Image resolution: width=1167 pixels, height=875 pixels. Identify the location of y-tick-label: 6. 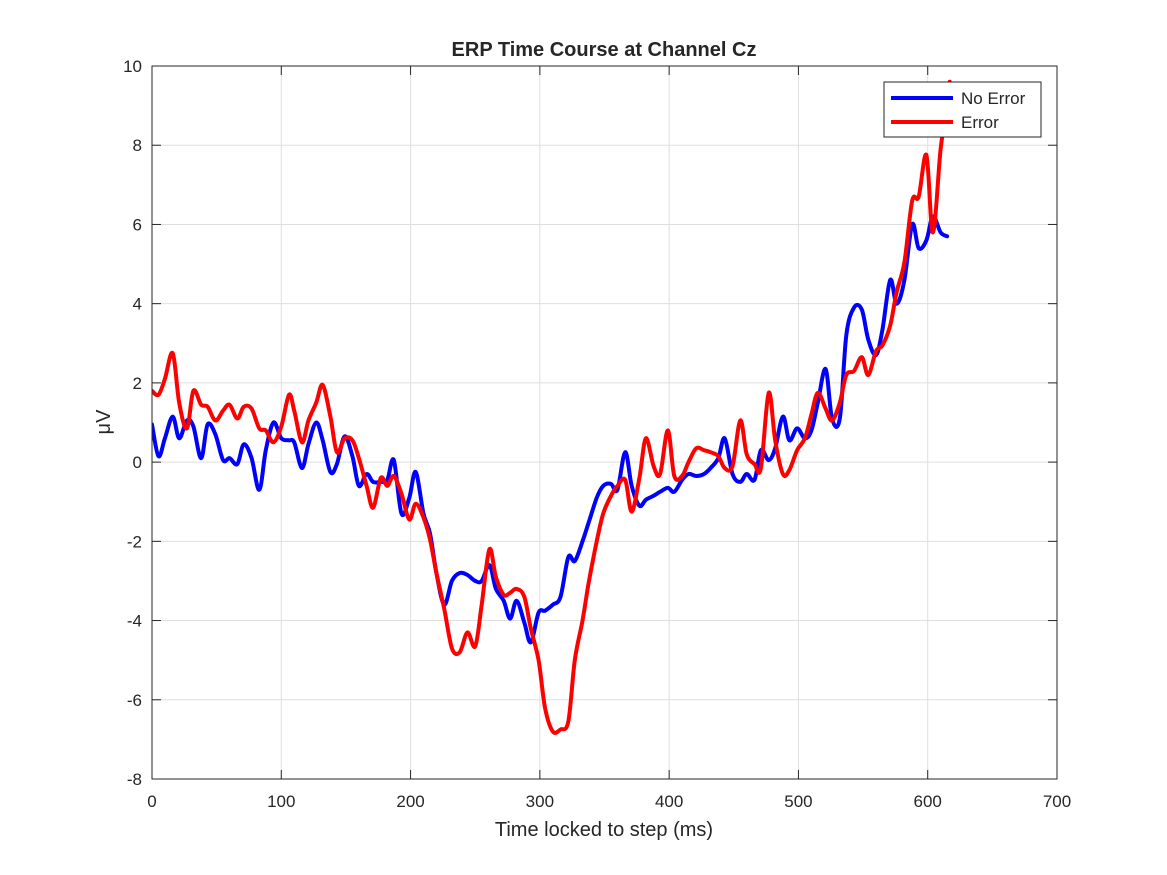
(137, 224).